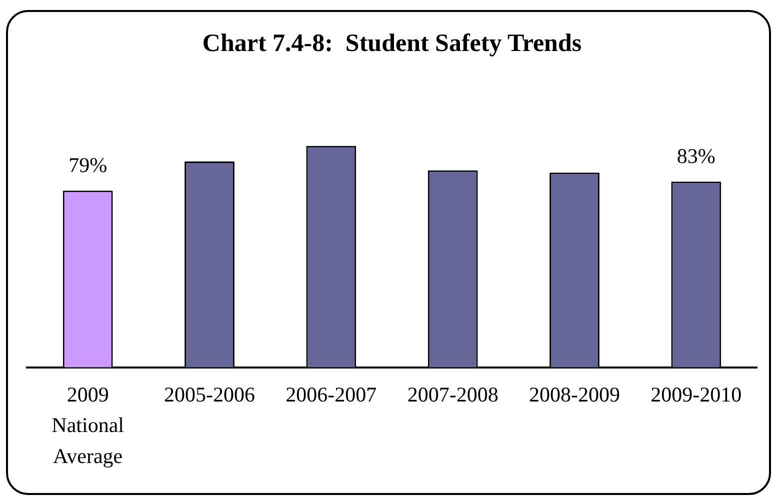 The height and width of the screenshot is (498, 772). I want to click on data-label: 79%, so click(88, 165).